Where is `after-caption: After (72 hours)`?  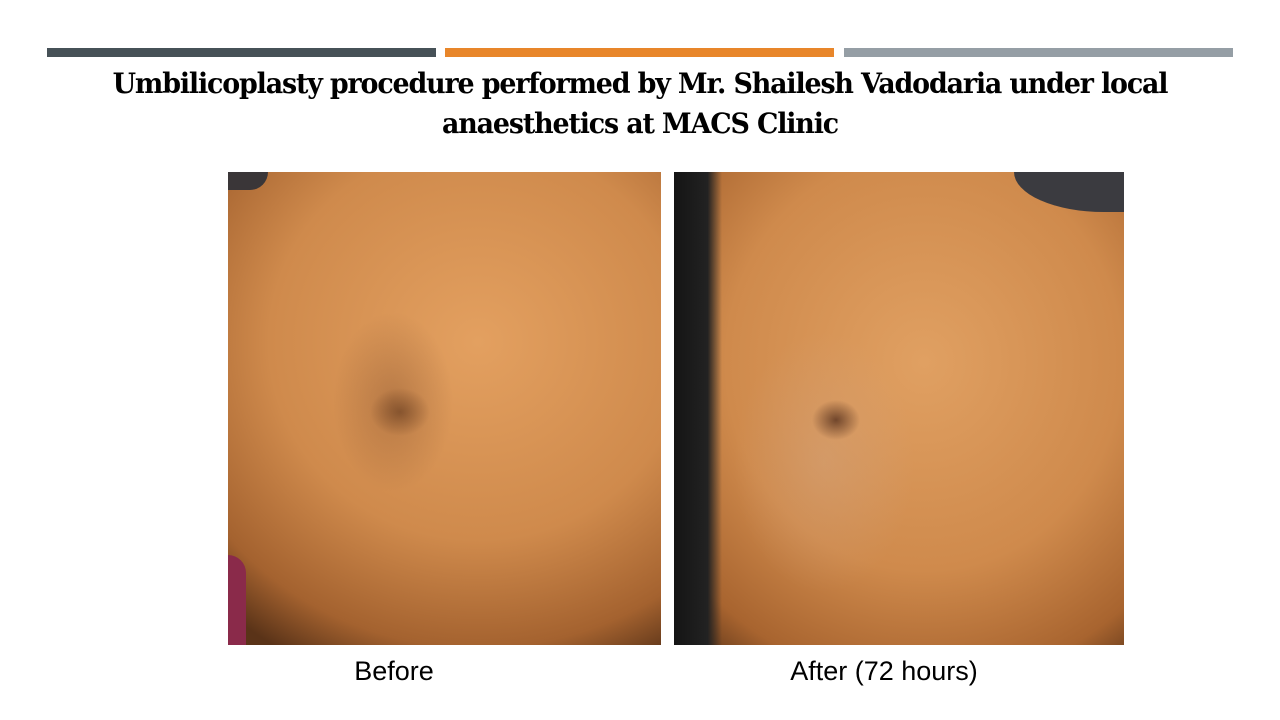 after-caption: After (72 hours) is located at coordinates (884, 671).